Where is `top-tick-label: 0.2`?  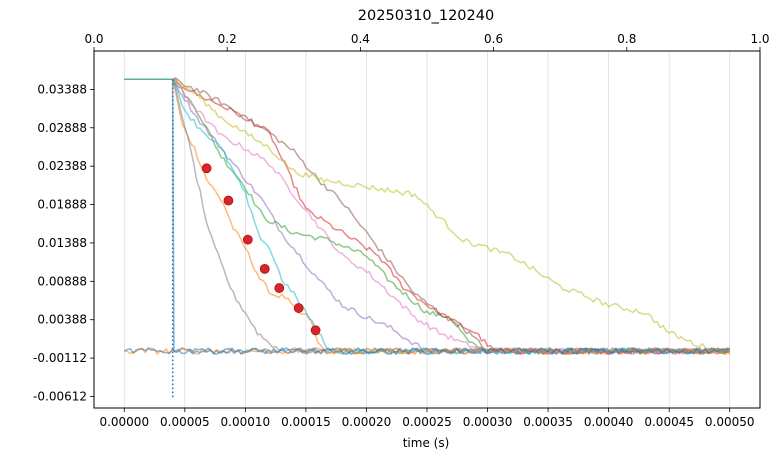
top-tick-label: 0.2 is located at coordinates (227, 39).